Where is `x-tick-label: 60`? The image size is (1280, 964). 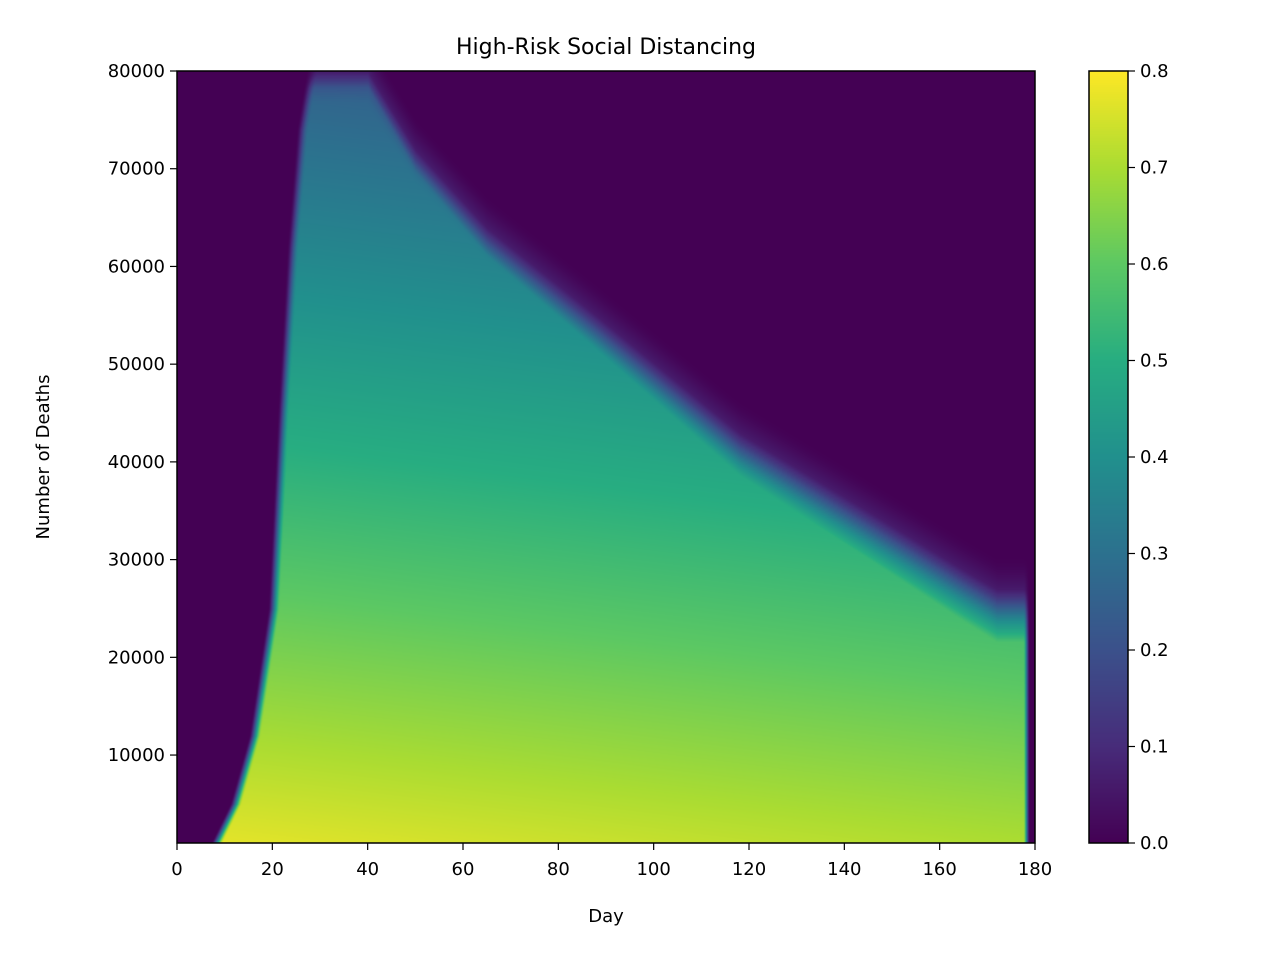 x-tick-label: 60 is located at coordinates (463, 869).